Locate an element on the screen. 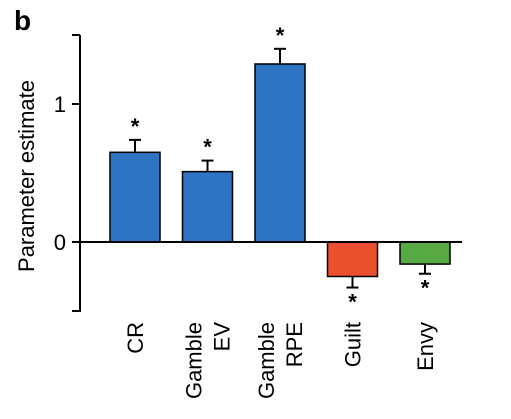 This screenshot has width=511, height=419. x-tick-label: Guilt is located at coordinates (353, 344).